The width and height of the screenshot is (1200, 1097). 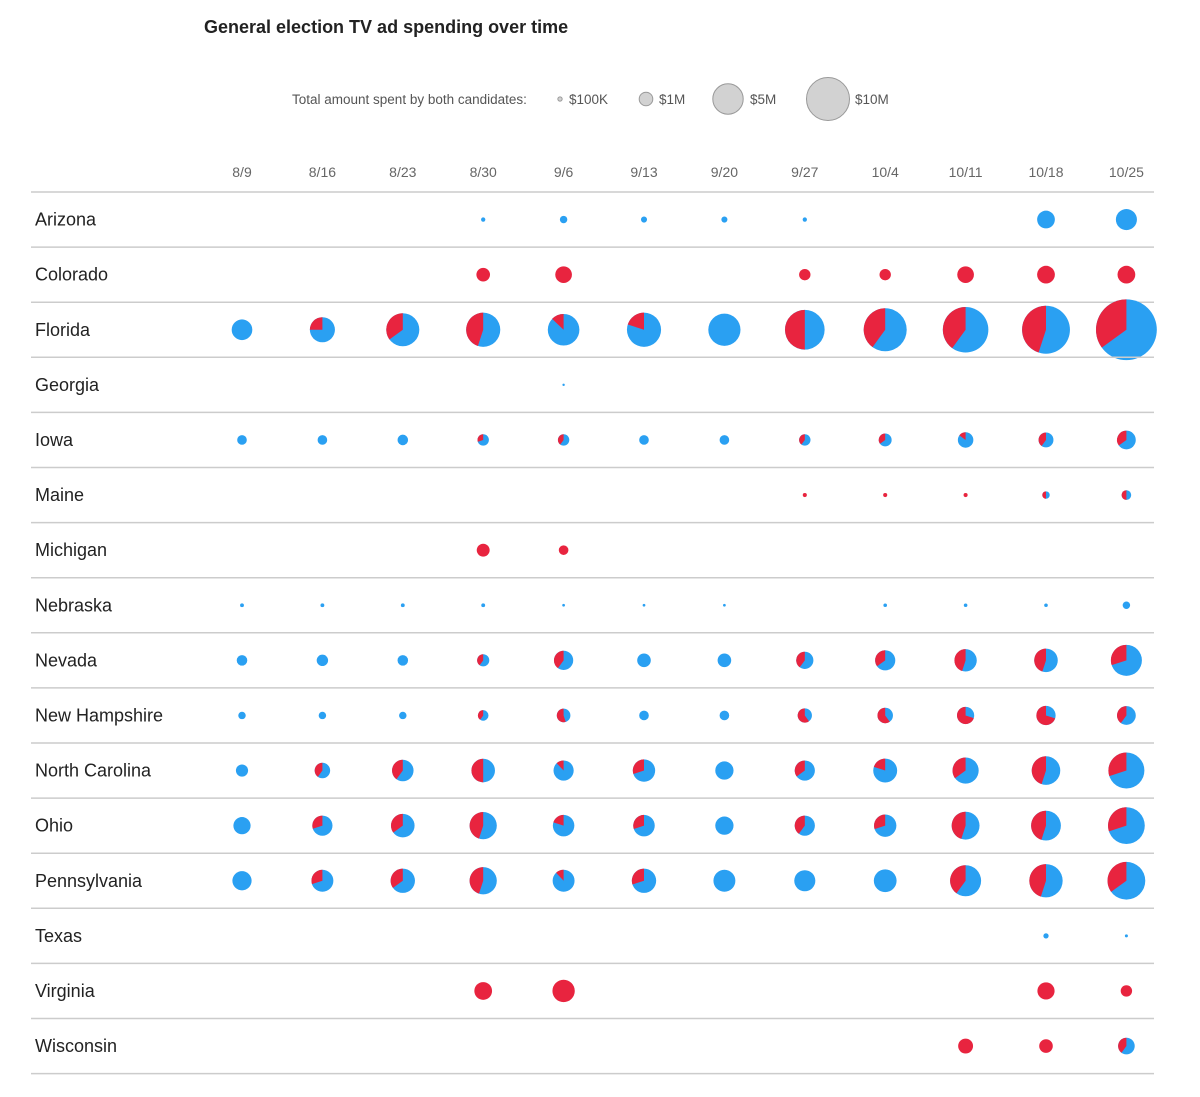 What do you see at coordinates (592, 724) in the screenshot?
I see `row-new-hampshire: New Hampshire` at bounding box center [592, 724].